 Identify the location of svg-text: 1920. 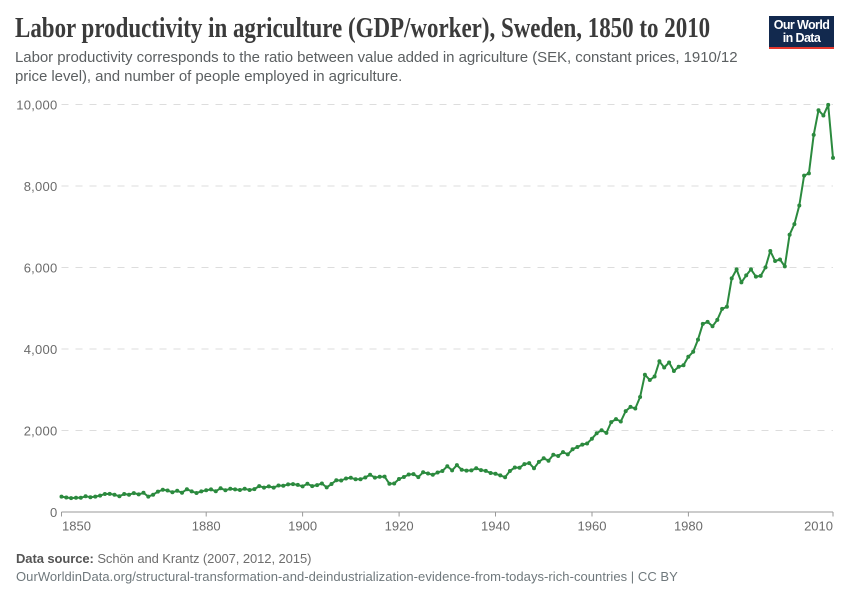
(399, 526).